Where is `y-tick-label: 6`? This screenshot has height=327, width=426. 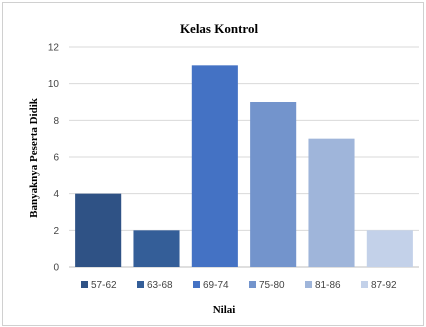
y-tick-label: 6 is located at coordinates (56, 158).